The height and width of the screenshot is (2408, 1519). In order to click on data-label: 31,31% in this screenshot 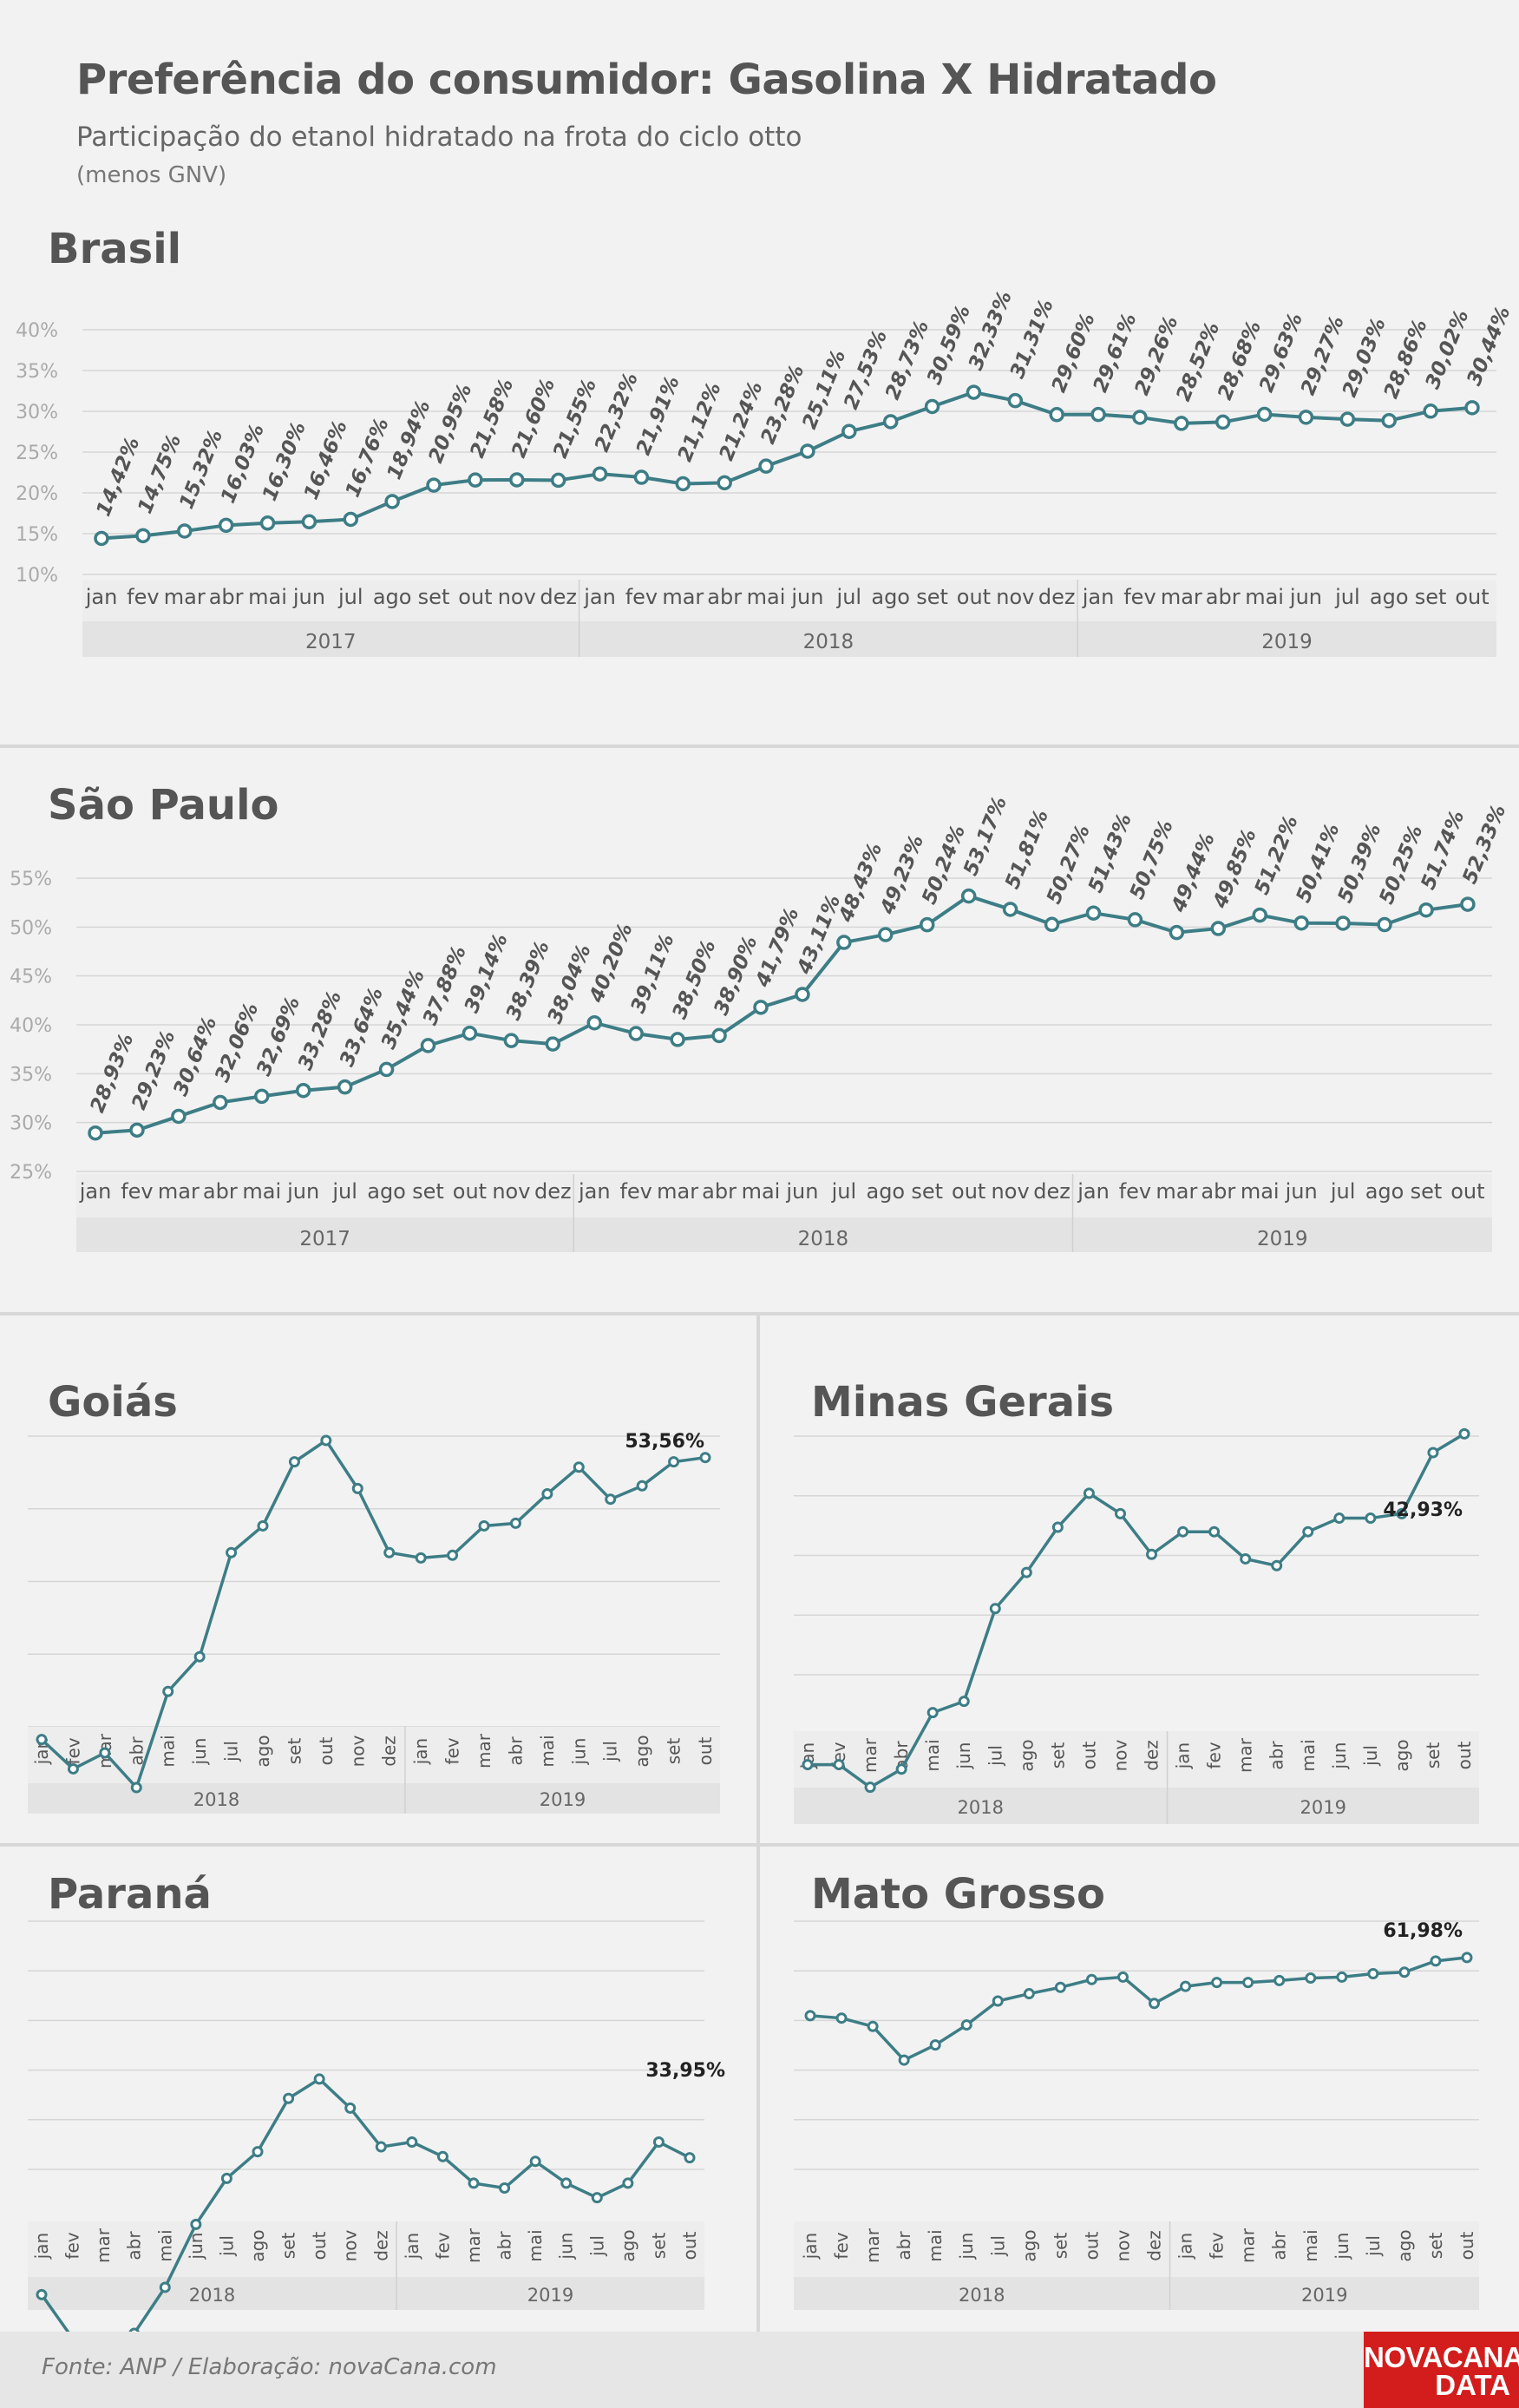, I will do `click(1032, 339)`.